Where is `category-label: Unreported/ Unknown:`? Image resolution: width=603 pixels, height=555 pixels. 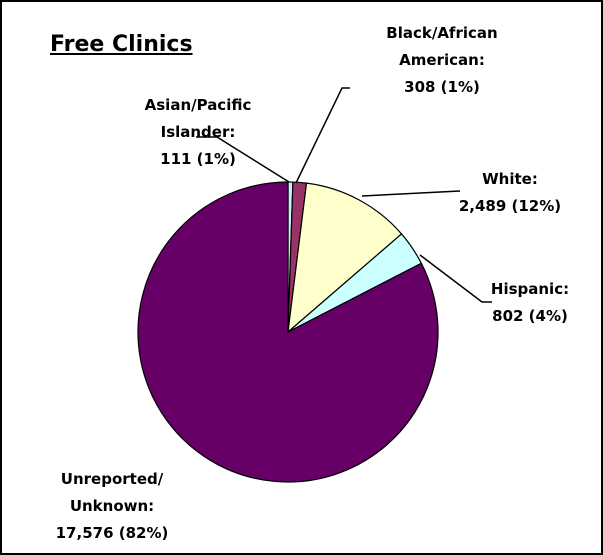
category-label: Unreported/ Unknown: is located at coordinates (112, 492).